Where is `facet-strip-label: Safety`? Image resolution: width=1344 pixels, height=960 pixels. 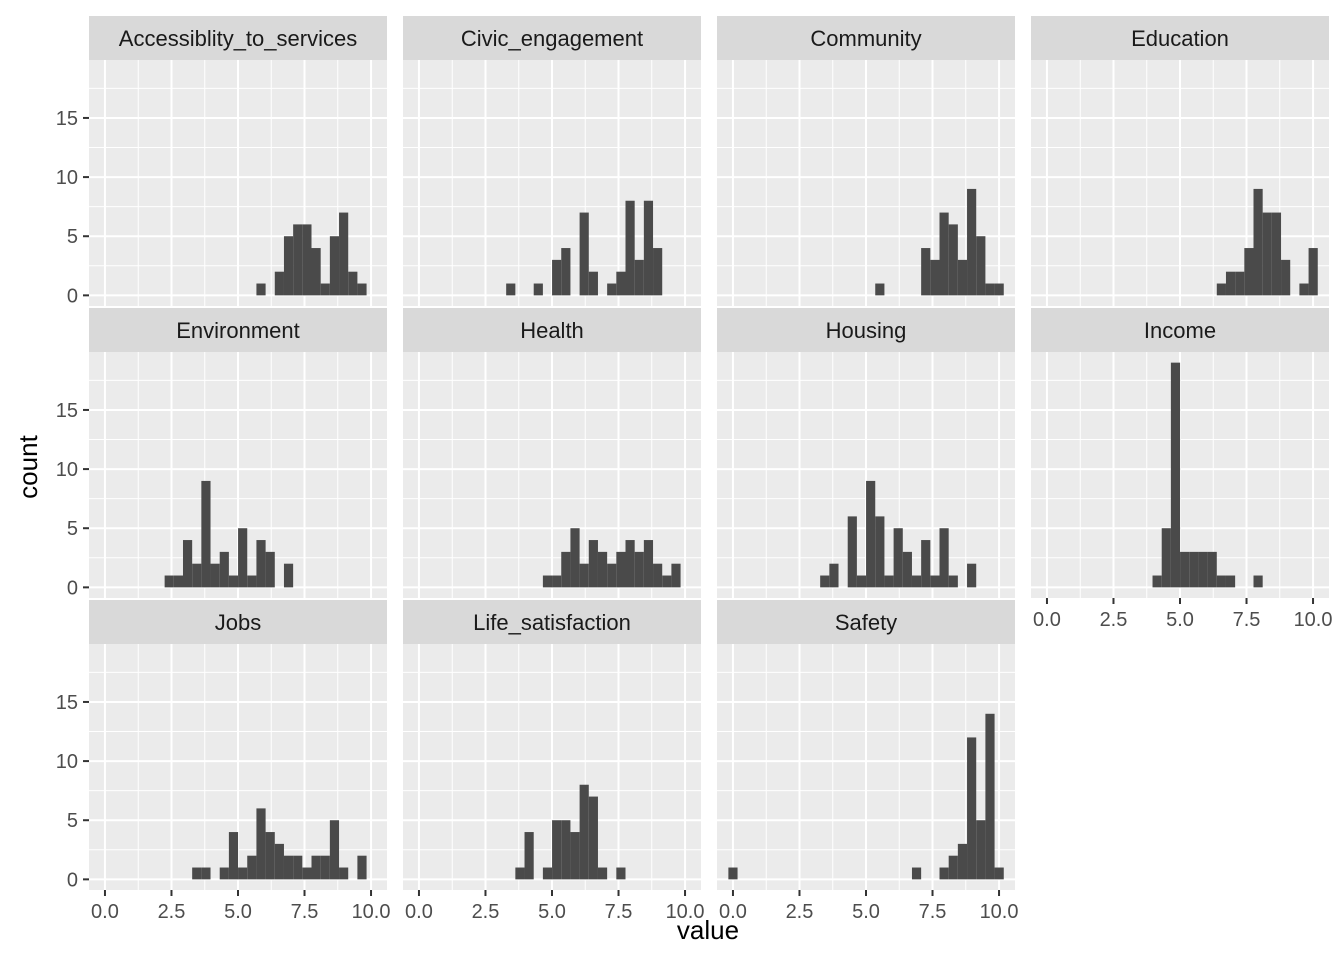
facet-strip-label: Safety is located at coordinates (866, 622).